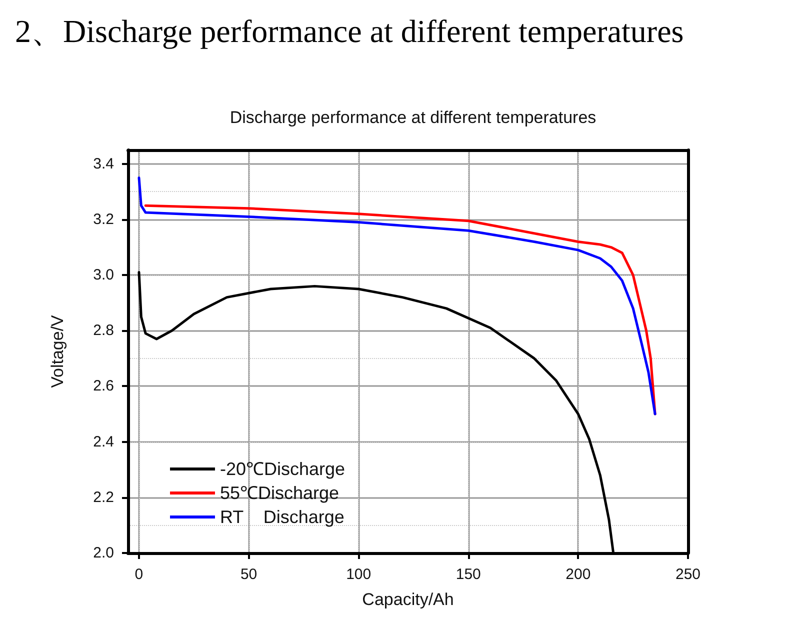 This screenshot has height=643, width=800. Describe the element at coordinates (359, 574) in the screenshot. I see `x-tick-label: 100` at that location.